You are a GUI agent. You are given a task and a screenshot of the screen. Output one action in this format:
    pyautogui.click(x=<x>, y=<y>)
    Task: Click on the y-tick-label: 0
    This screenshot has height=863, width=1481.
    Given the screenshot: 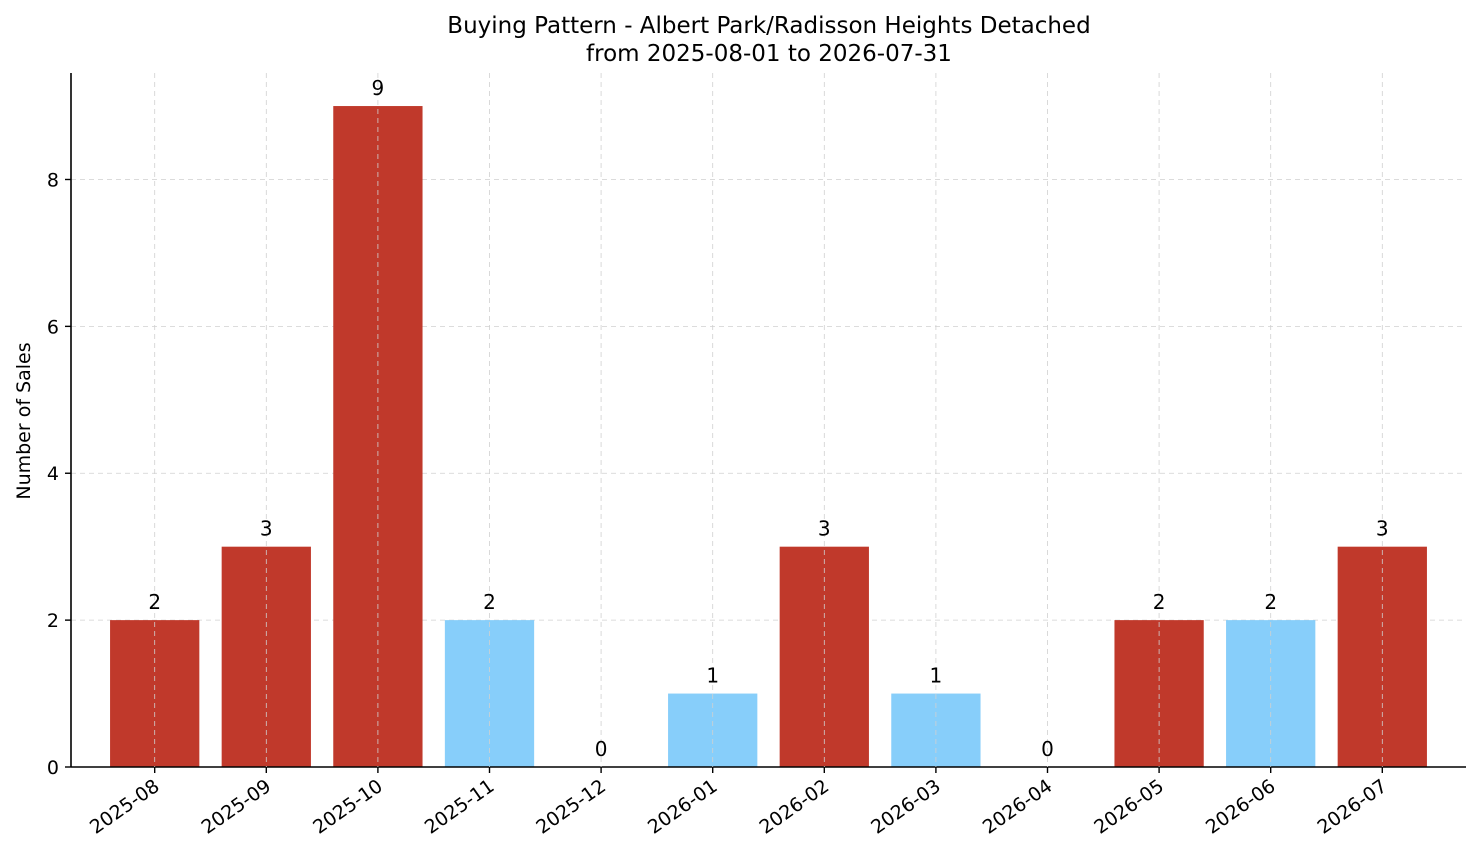 What is the action you would take?
    pyautogui.click(x=53, y=768)
    